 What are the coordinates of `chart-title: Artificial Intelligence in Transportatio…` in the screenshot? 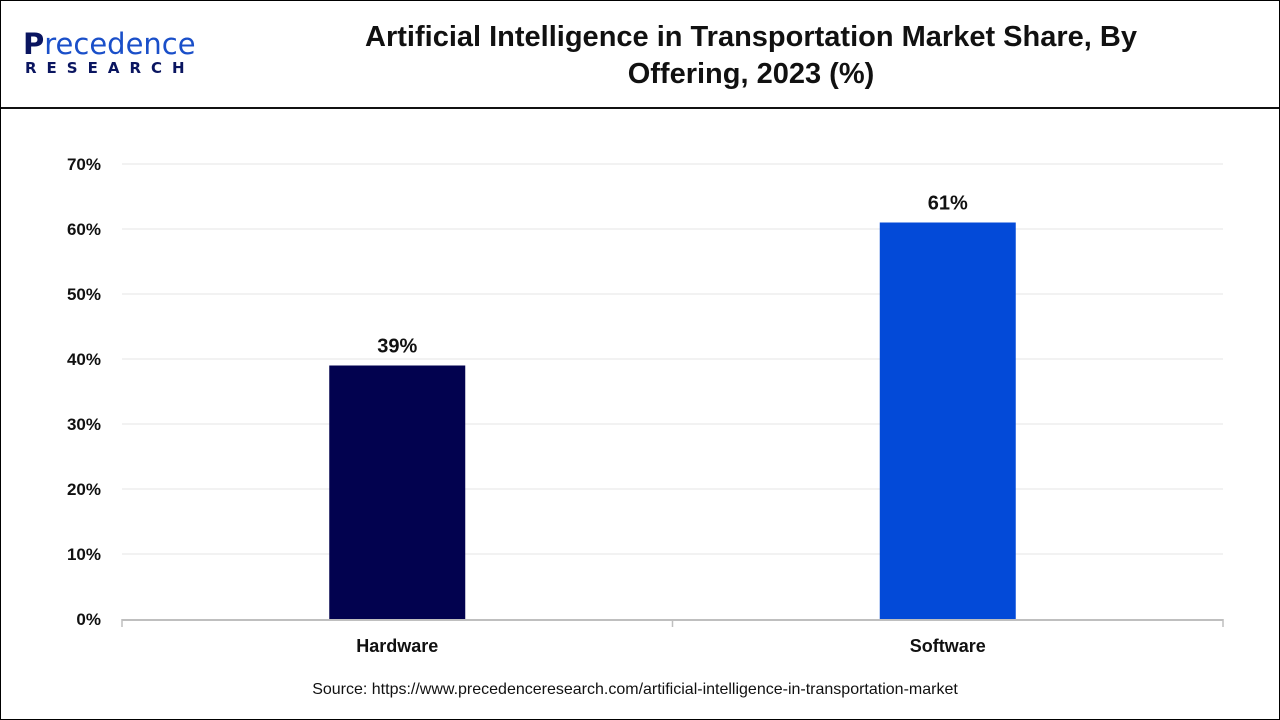 It's located at (751, 55).